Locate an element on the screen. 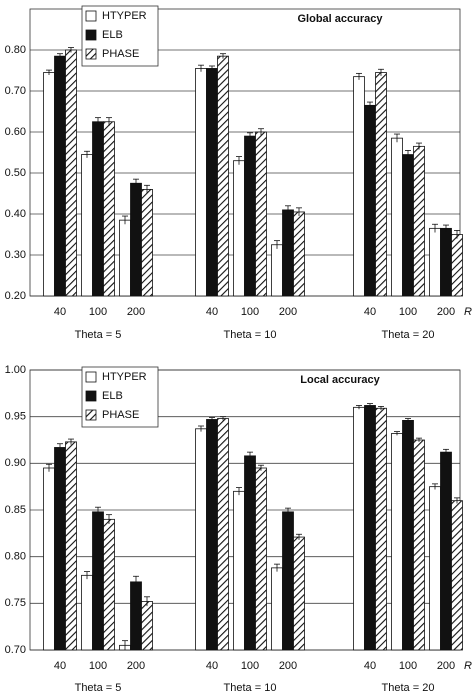  group-label: Theta = 5 is located at coordinates (98, 335).